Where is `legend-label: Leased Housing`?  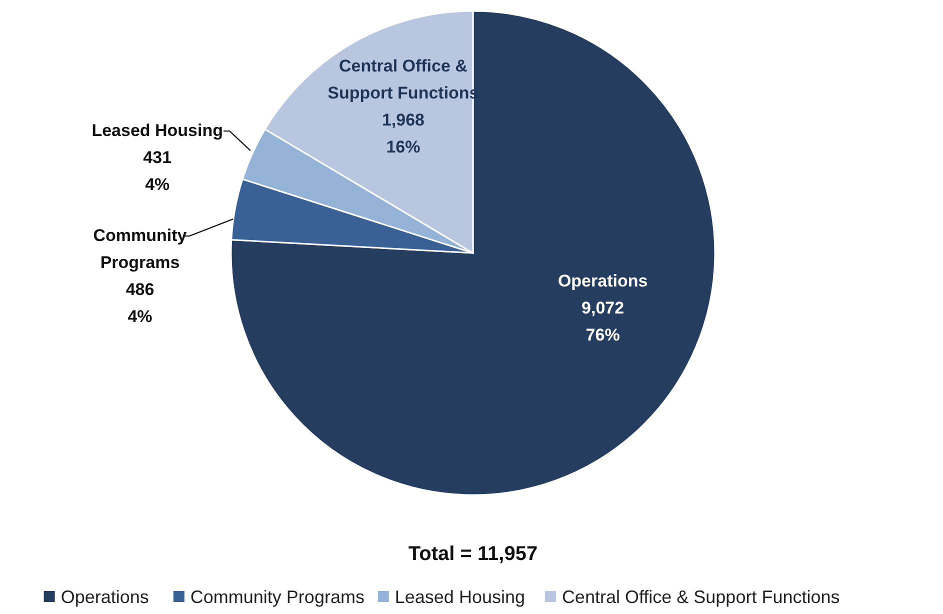 legend-label: Leased Housing is located at coordinates (460, 597).